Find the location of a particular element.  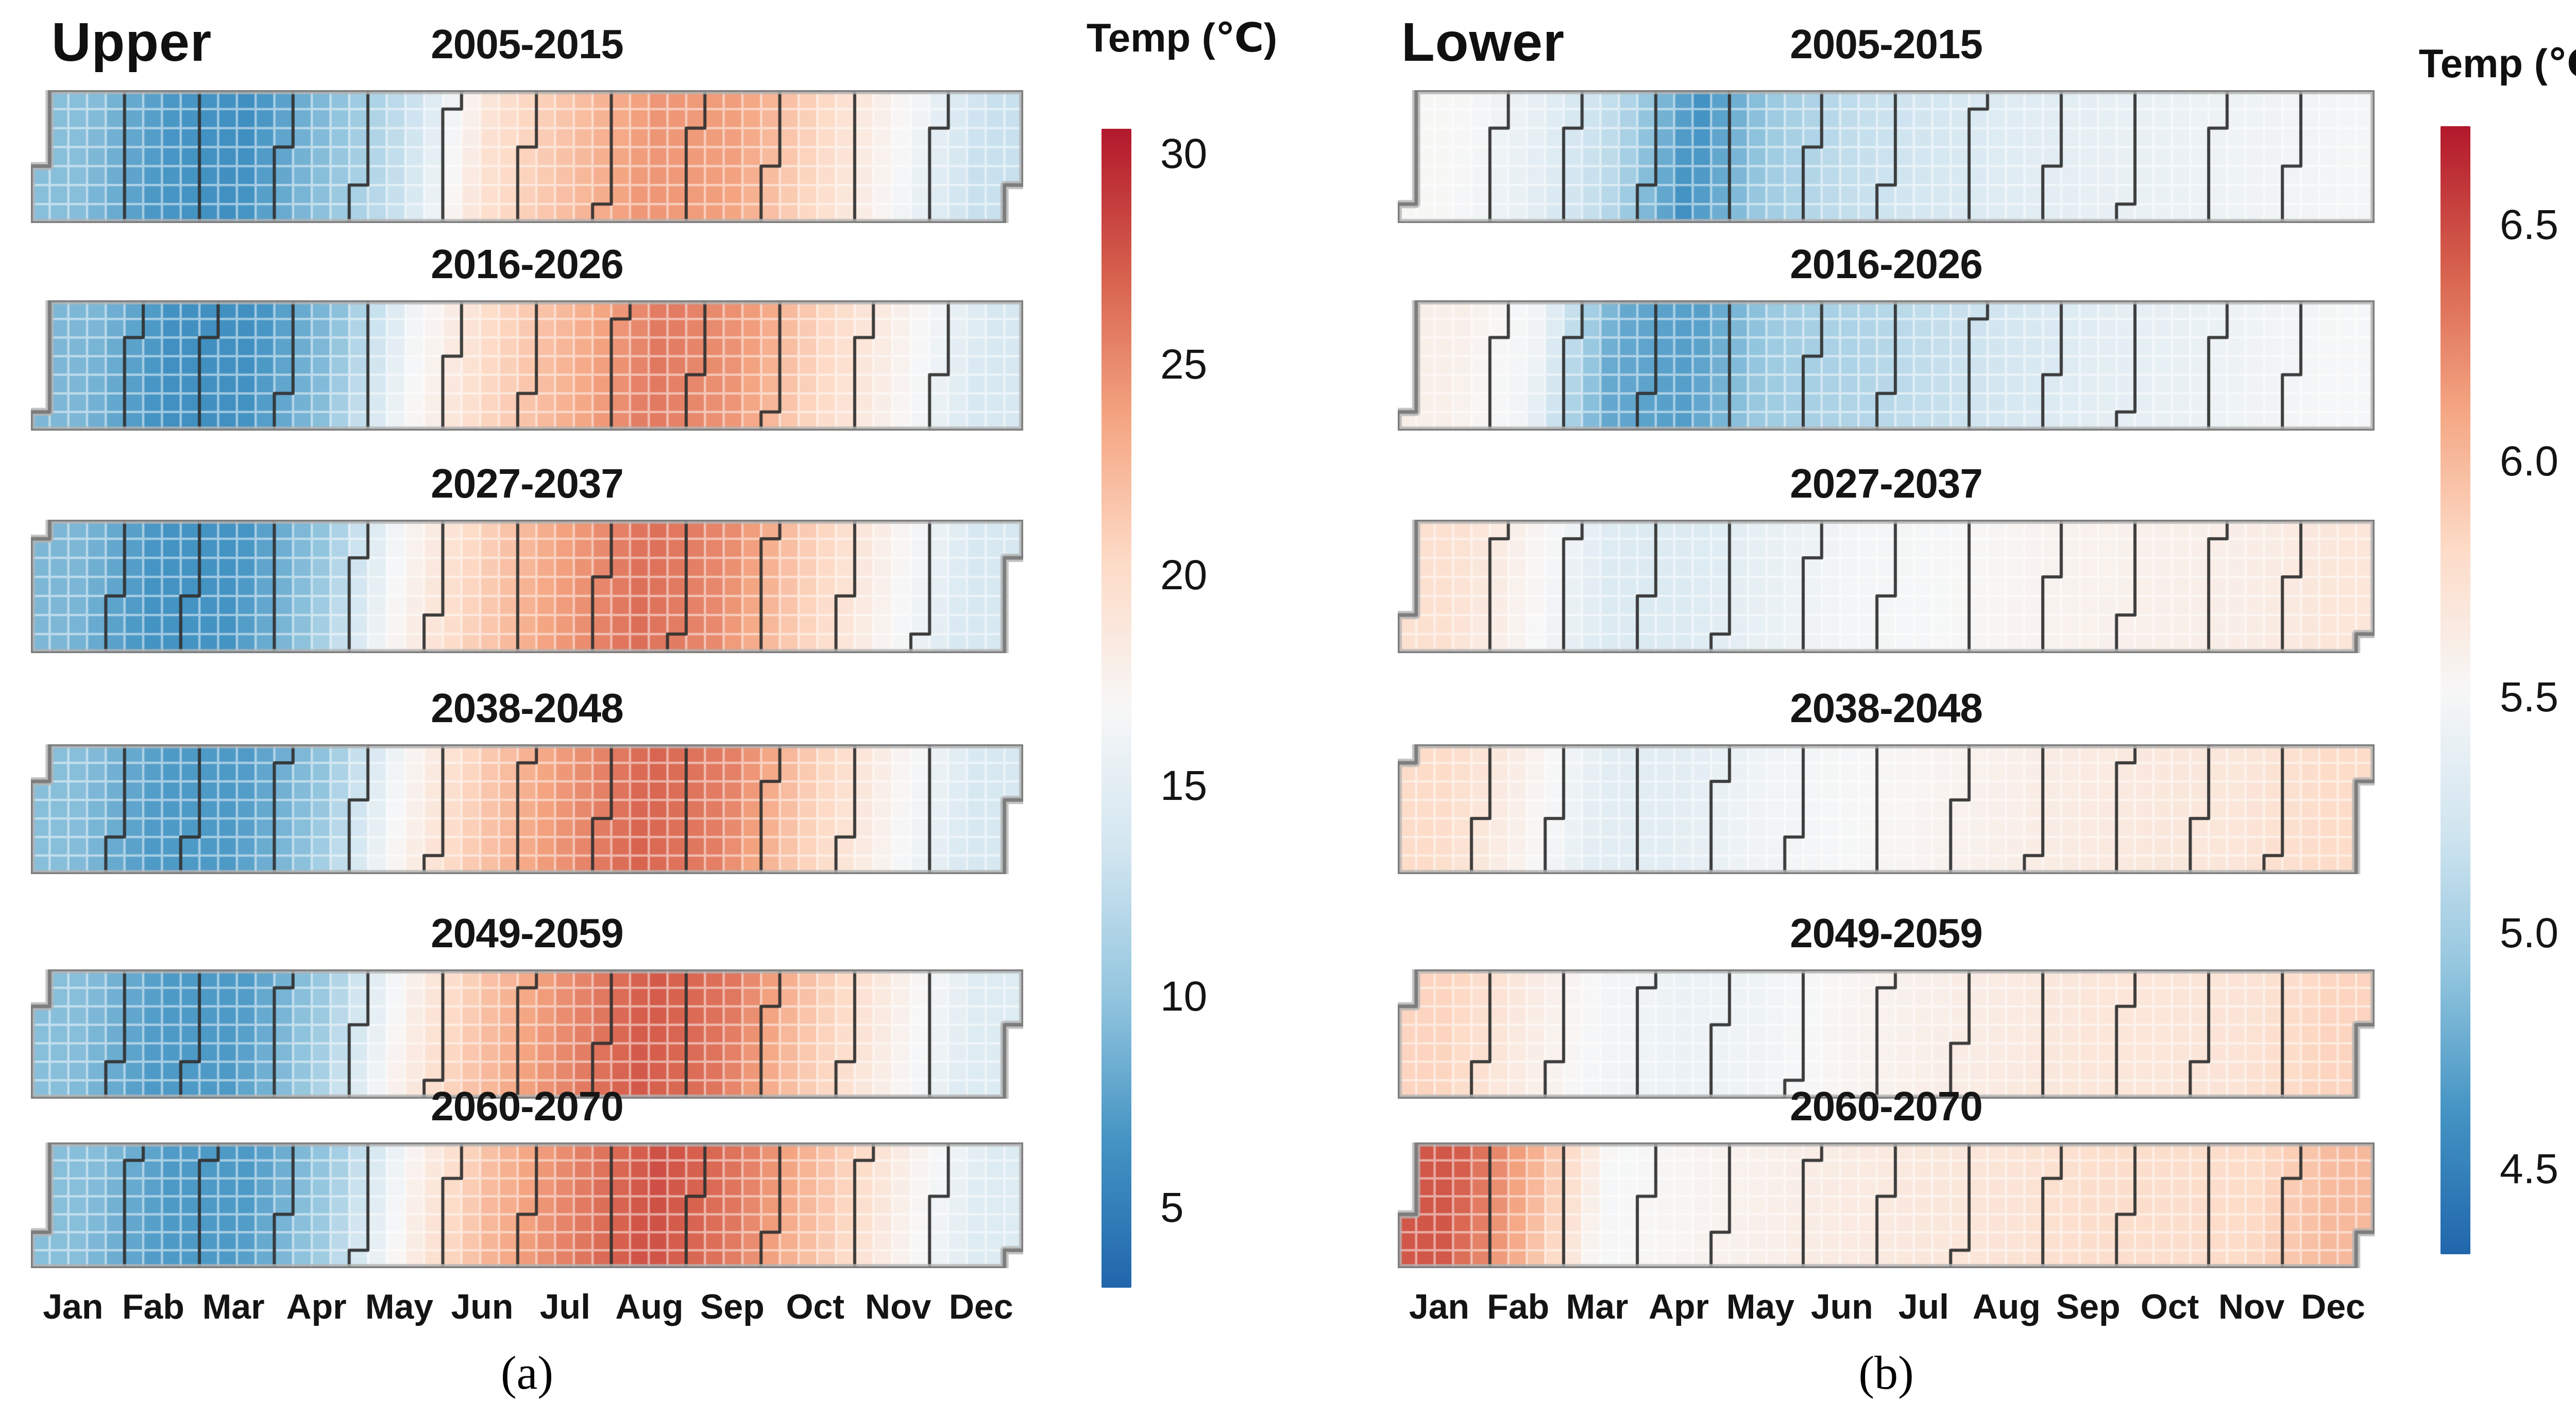

colorbar-tick-5: 5.0 is located at coordinates (2529, 933).